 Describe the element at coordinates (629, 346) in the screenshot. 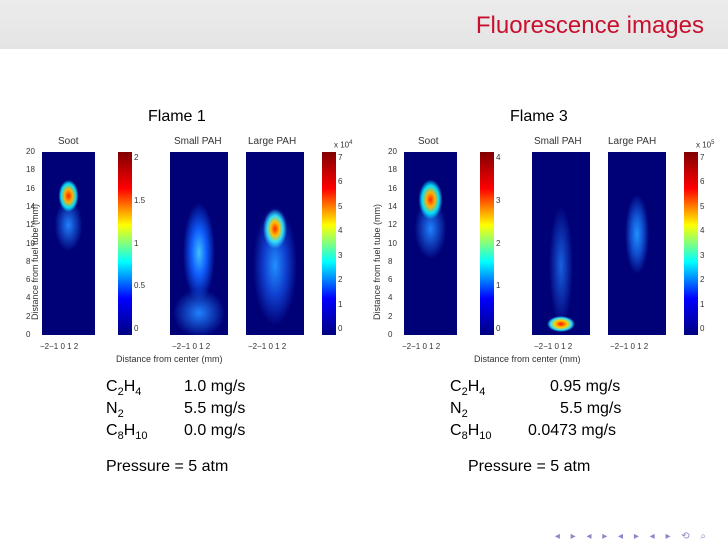

I see `flame3-xticks-largepah: −2−1 0 1 2` at that location.